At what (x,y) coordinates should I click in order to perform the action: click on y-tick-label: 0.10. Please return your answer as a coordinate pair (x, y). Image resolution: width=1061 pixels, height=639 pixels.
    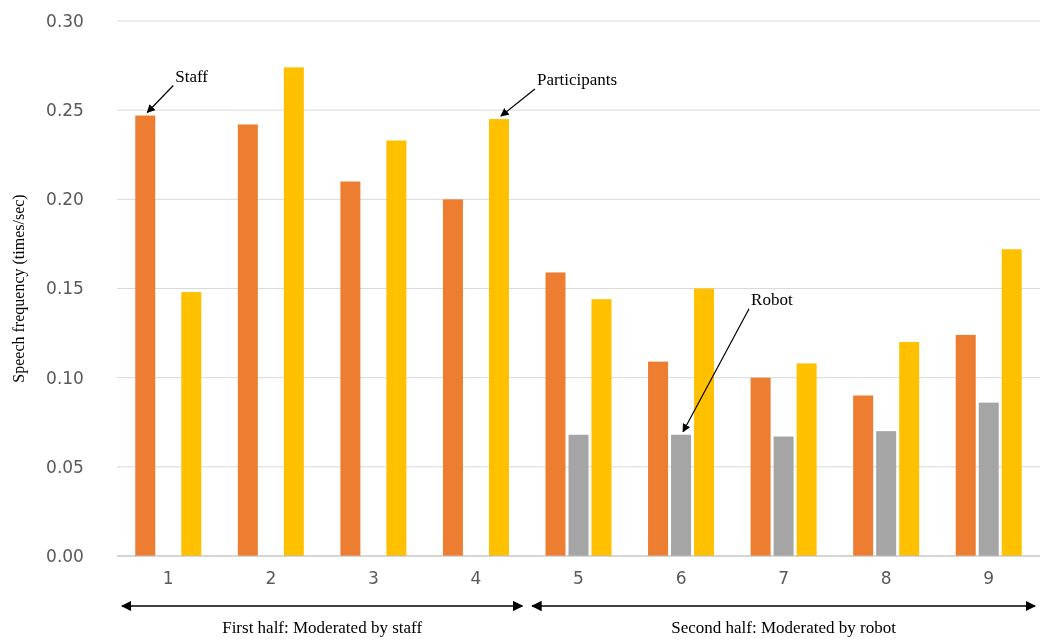
    Looking at the image, I should click on (65, 377).